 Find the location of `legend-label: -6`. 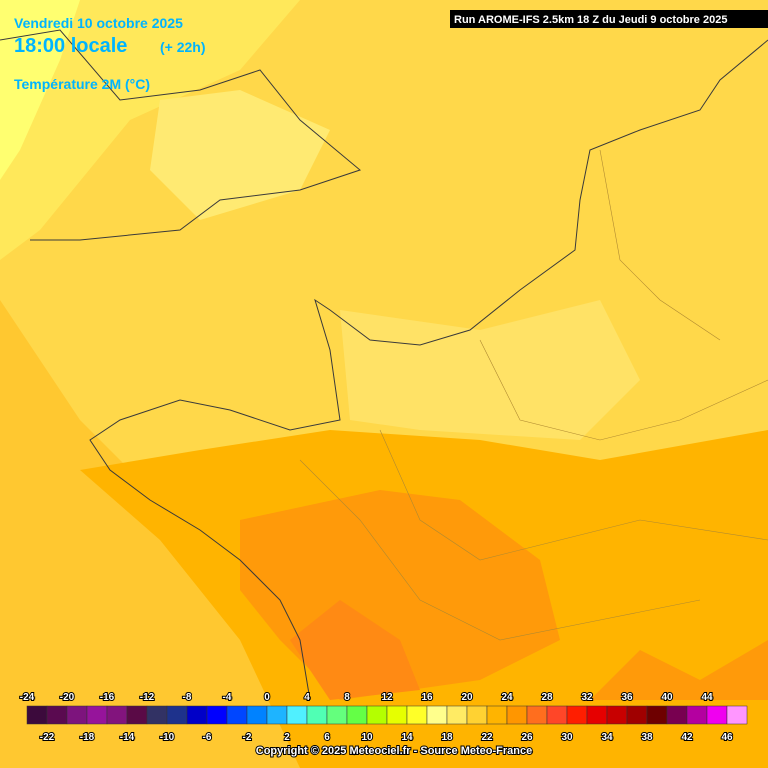

legend-label: -6 is located at coordinates (207, 737).